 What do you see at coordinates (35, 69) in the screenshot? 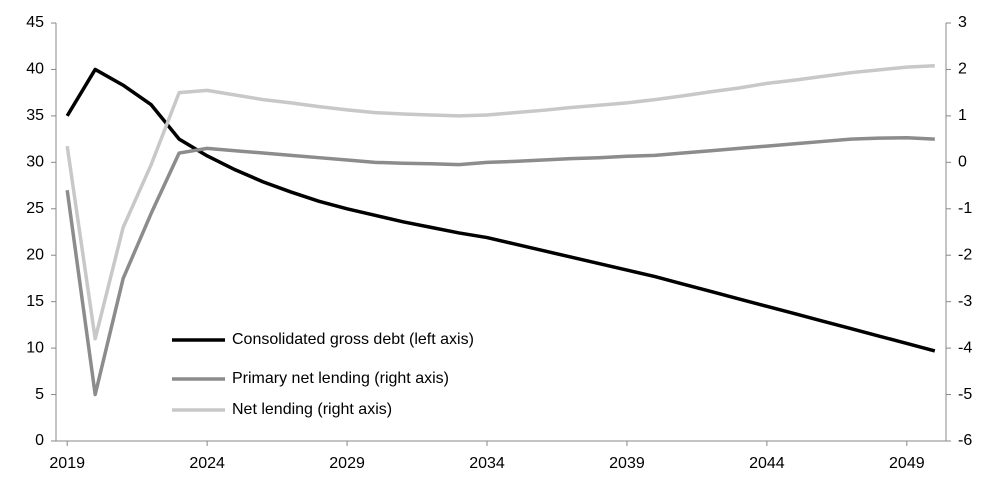
I see `y-tick-label: 40` at bounding box center [35, 69].